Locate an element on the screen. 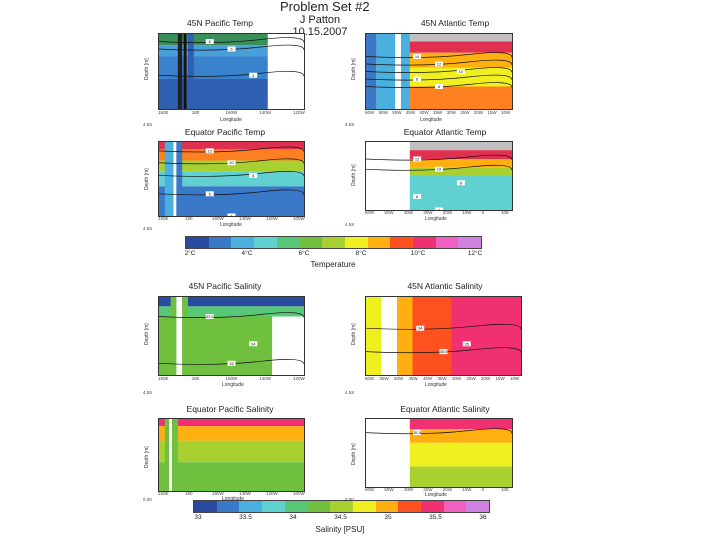 Image resolution: width=720 pixels, height=540 pixels. xtick-label: 20W is located at coordinates (486, 378).